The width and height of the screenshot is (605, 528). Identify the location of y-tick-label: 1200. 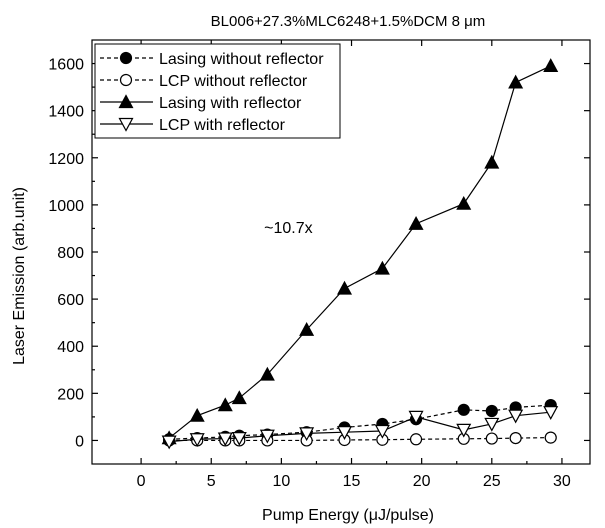
(66, 159).